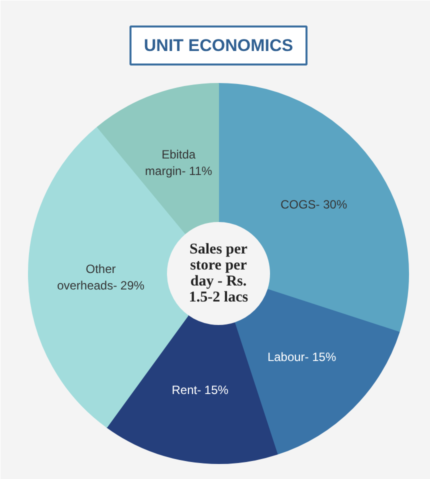 This screenshot has width=430, height=479. Describe the element at coordinates (314, 204) in the screenshot. I see `slice-label: COGS- 30%` at that location.